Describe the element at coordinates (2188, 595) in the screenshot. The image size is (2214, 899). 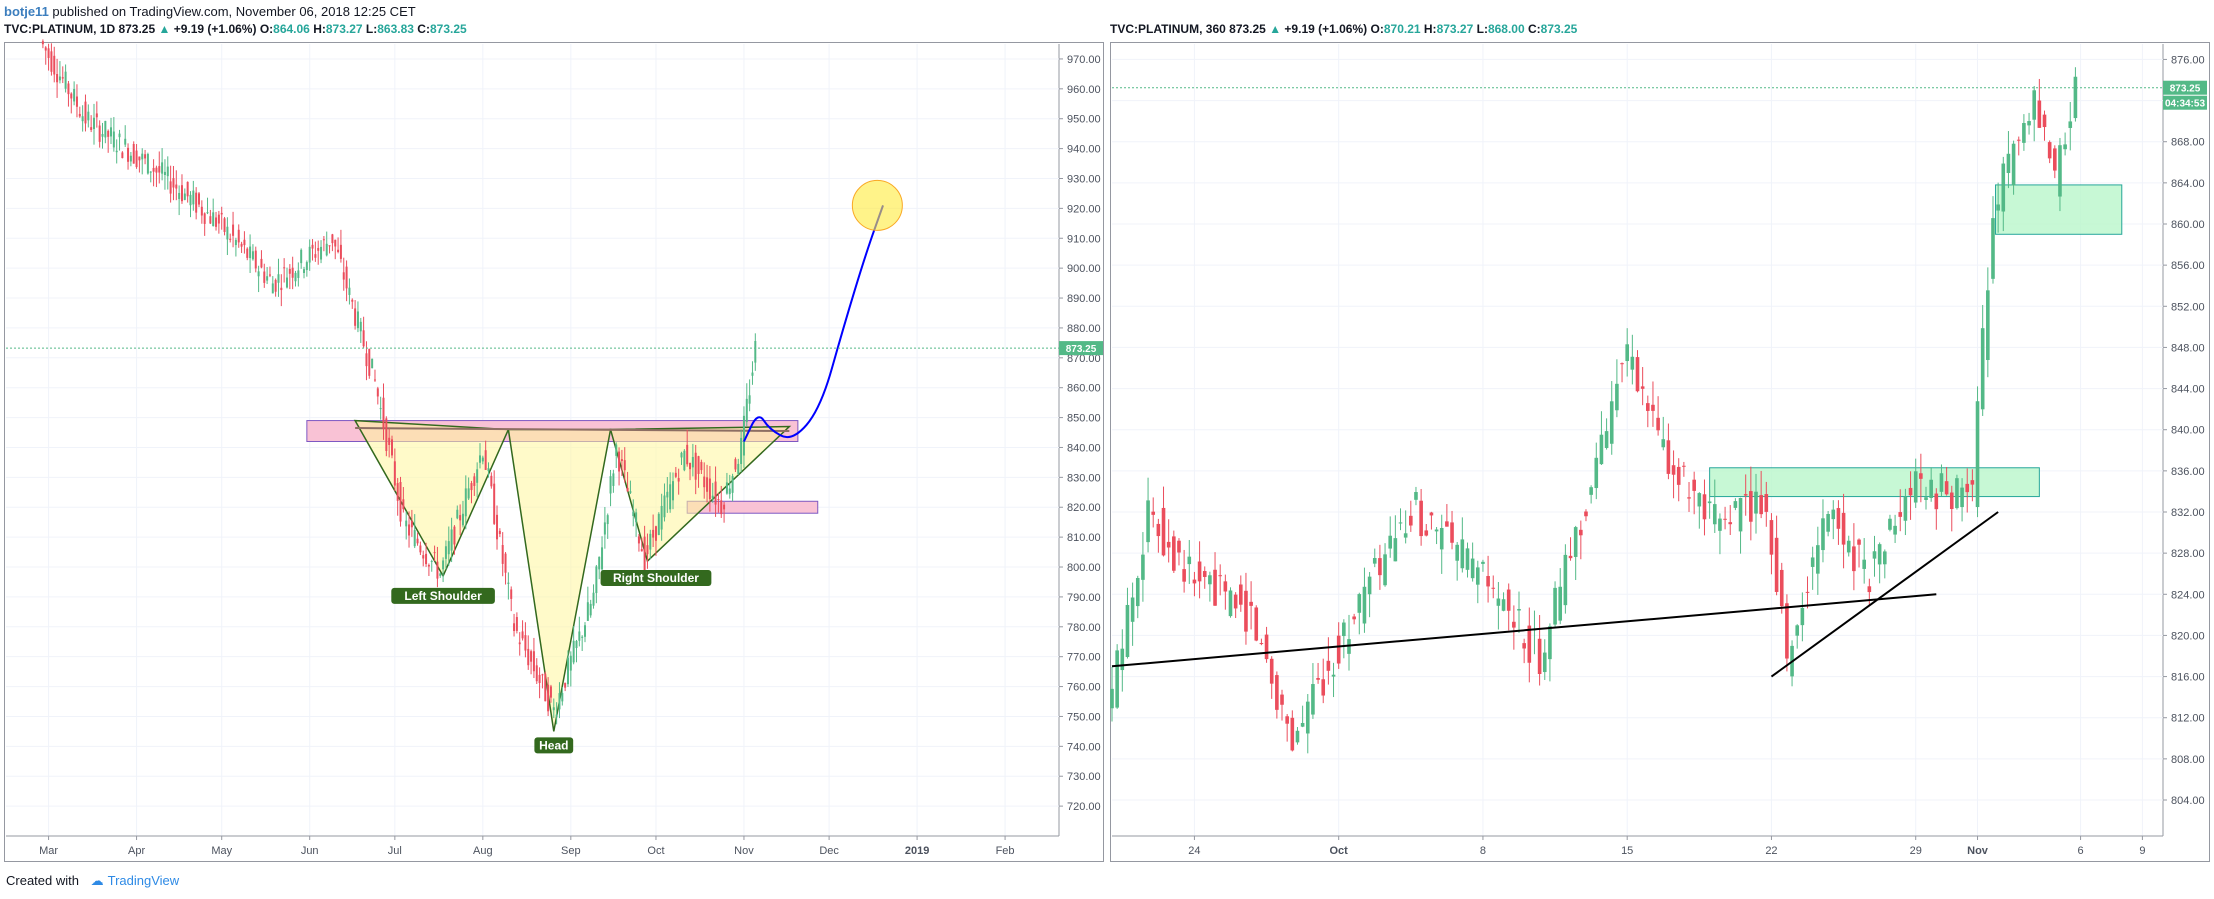
I see `right-y-tick-label: 824.00` at that location.